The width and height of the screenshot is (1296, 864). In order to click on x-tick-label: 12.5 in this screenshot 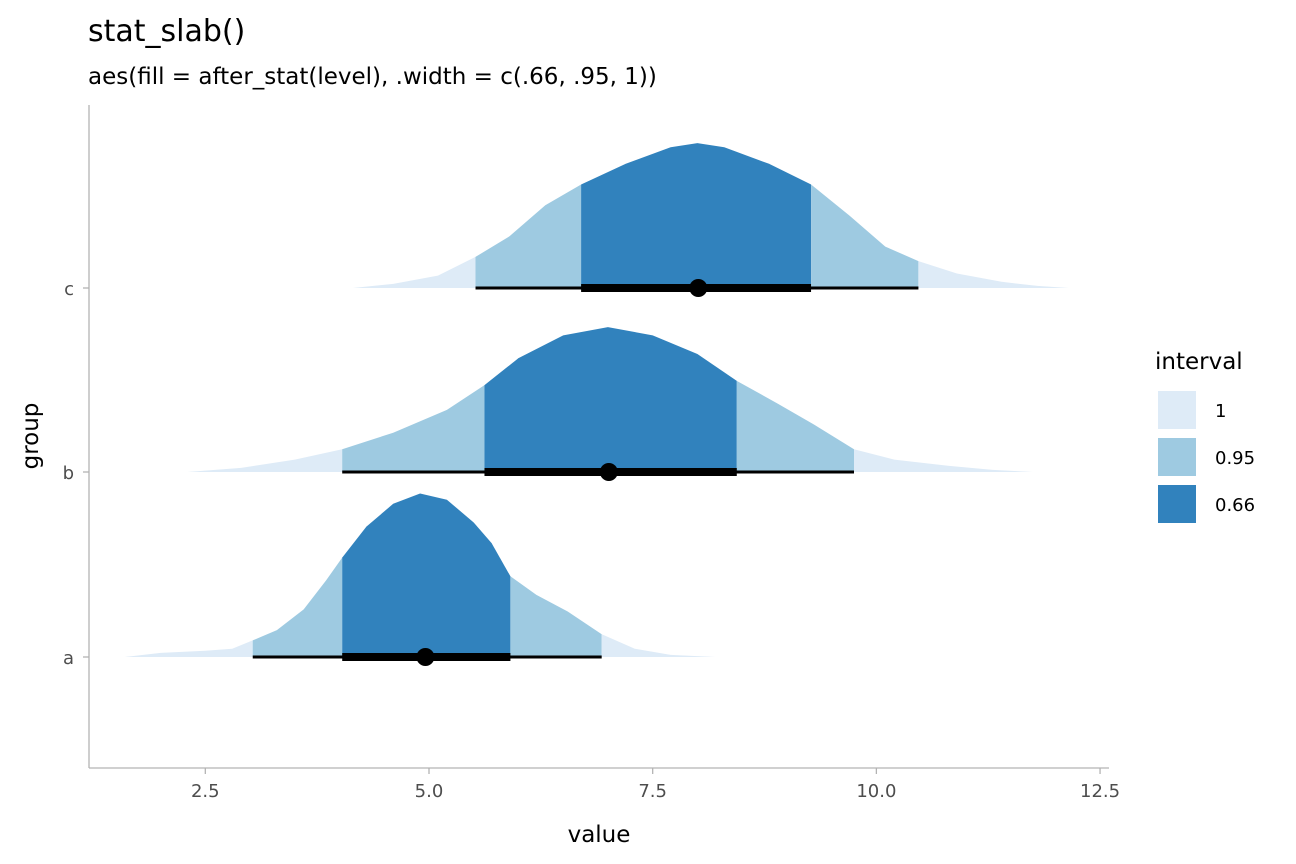, I will do `click(1100, 791)`.